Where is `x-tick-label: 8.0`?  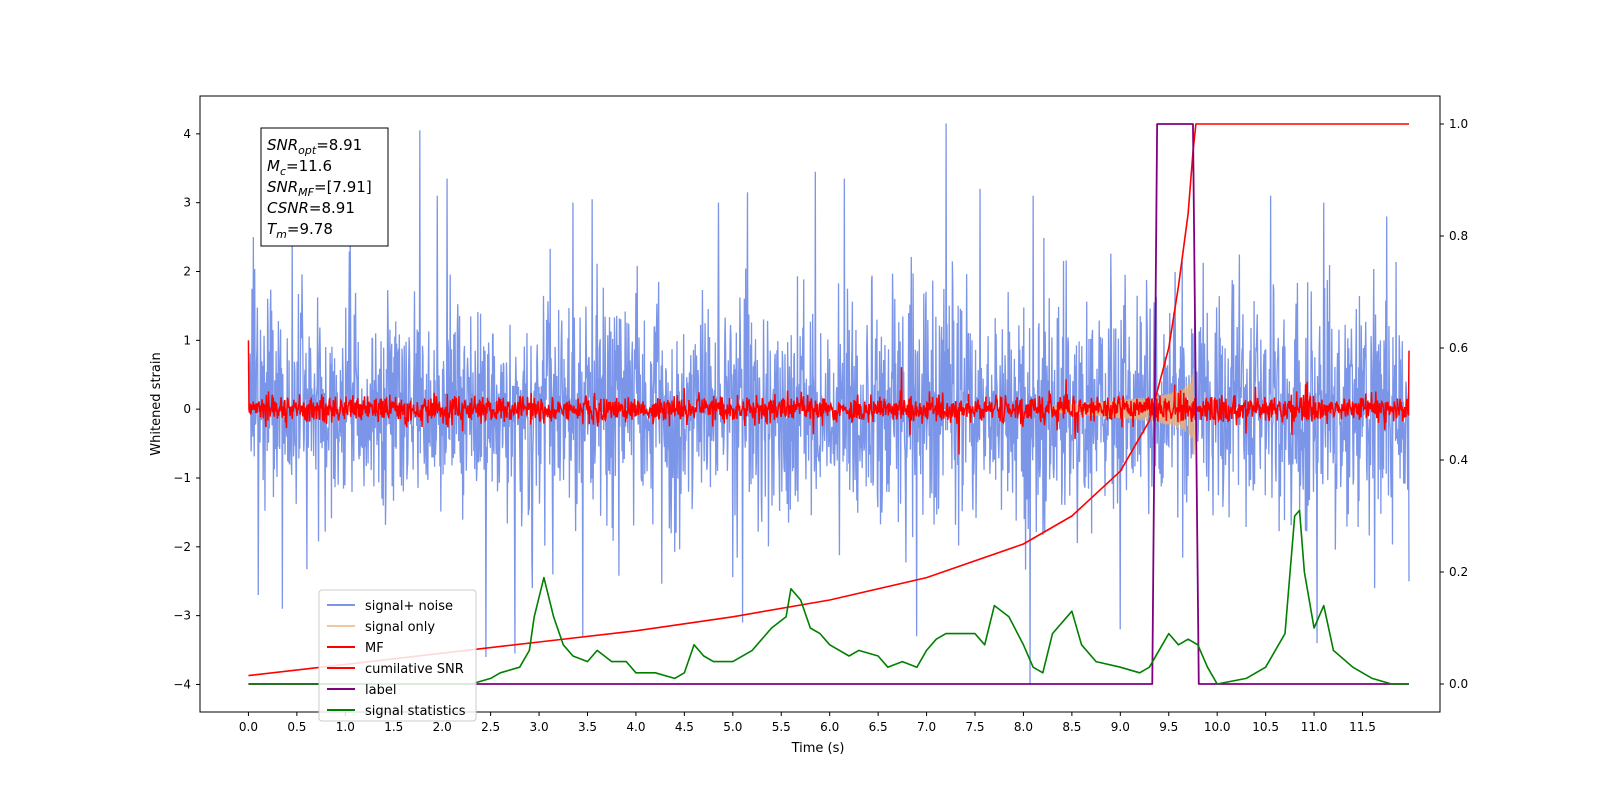
x-tick-label: 8.0 is located at coordinates (1023, 727).